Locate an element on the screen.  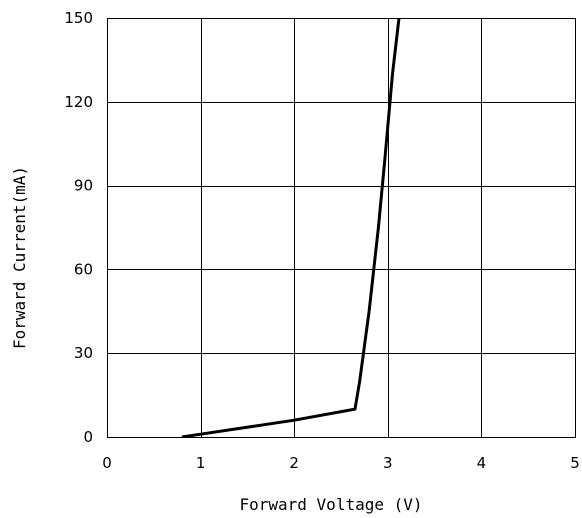
x-tick-label-4: 4 is located at coordinates (482, 463).